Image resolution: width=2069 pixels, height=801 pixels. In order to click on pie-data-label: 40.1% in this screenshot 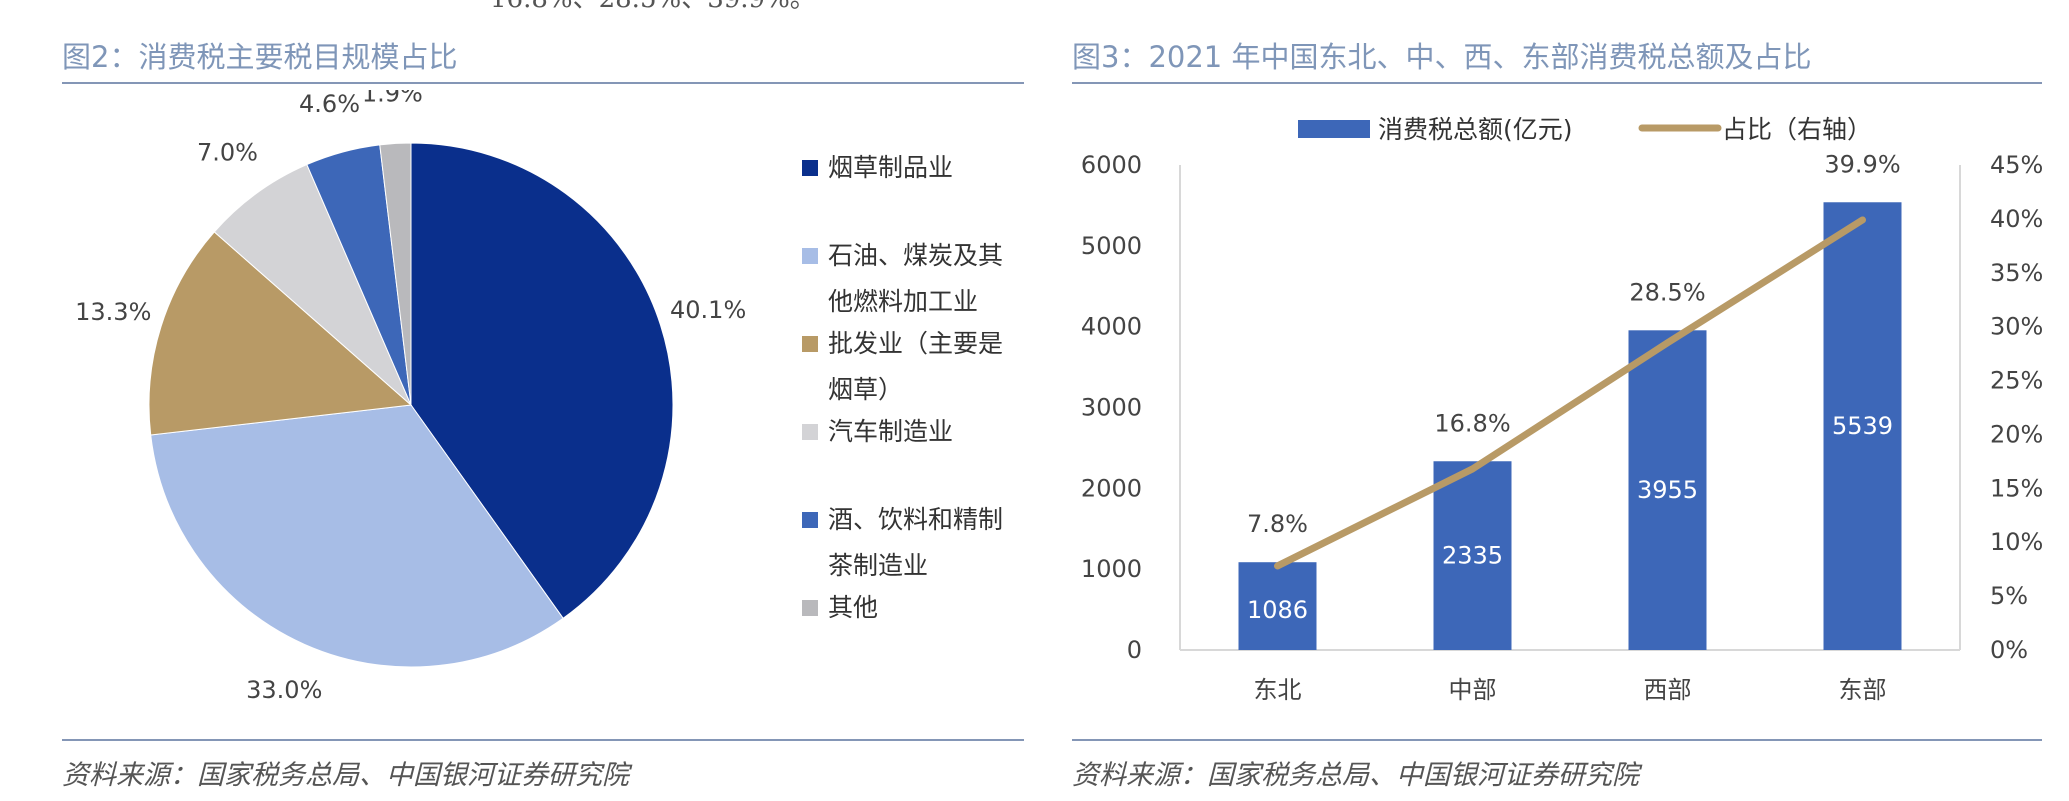, I will do `click(708, 310)`.